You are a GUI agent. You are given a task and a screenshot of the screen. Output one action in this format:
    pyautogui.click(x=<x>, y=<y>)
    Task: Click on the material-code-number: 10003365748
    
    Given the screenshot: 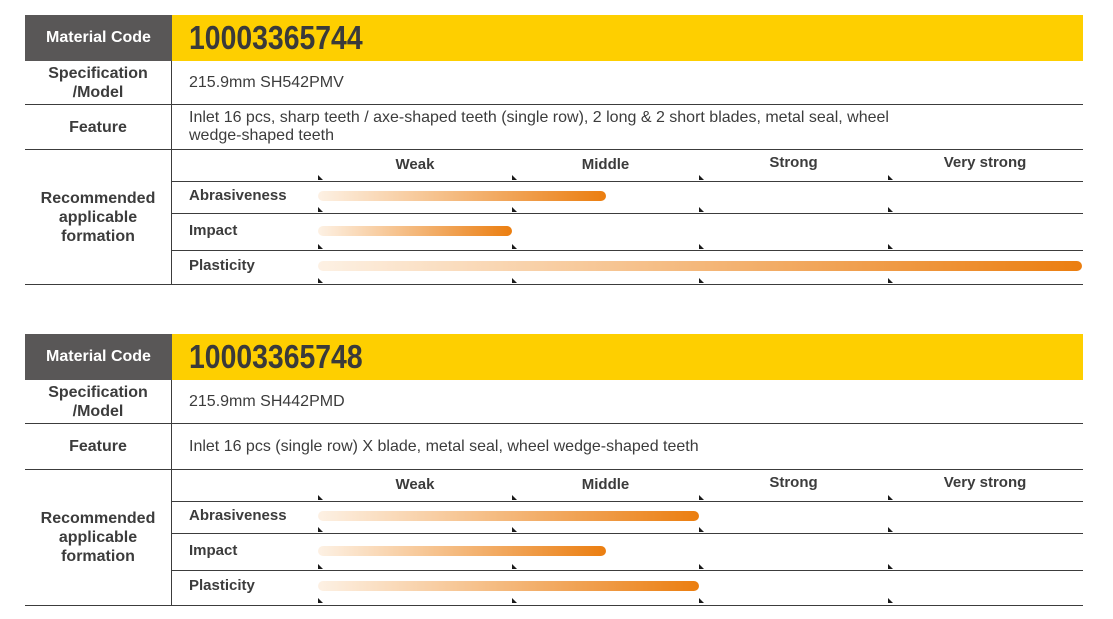 What is the action you would take?
    pyautogui.click(x=276, y=356)
    